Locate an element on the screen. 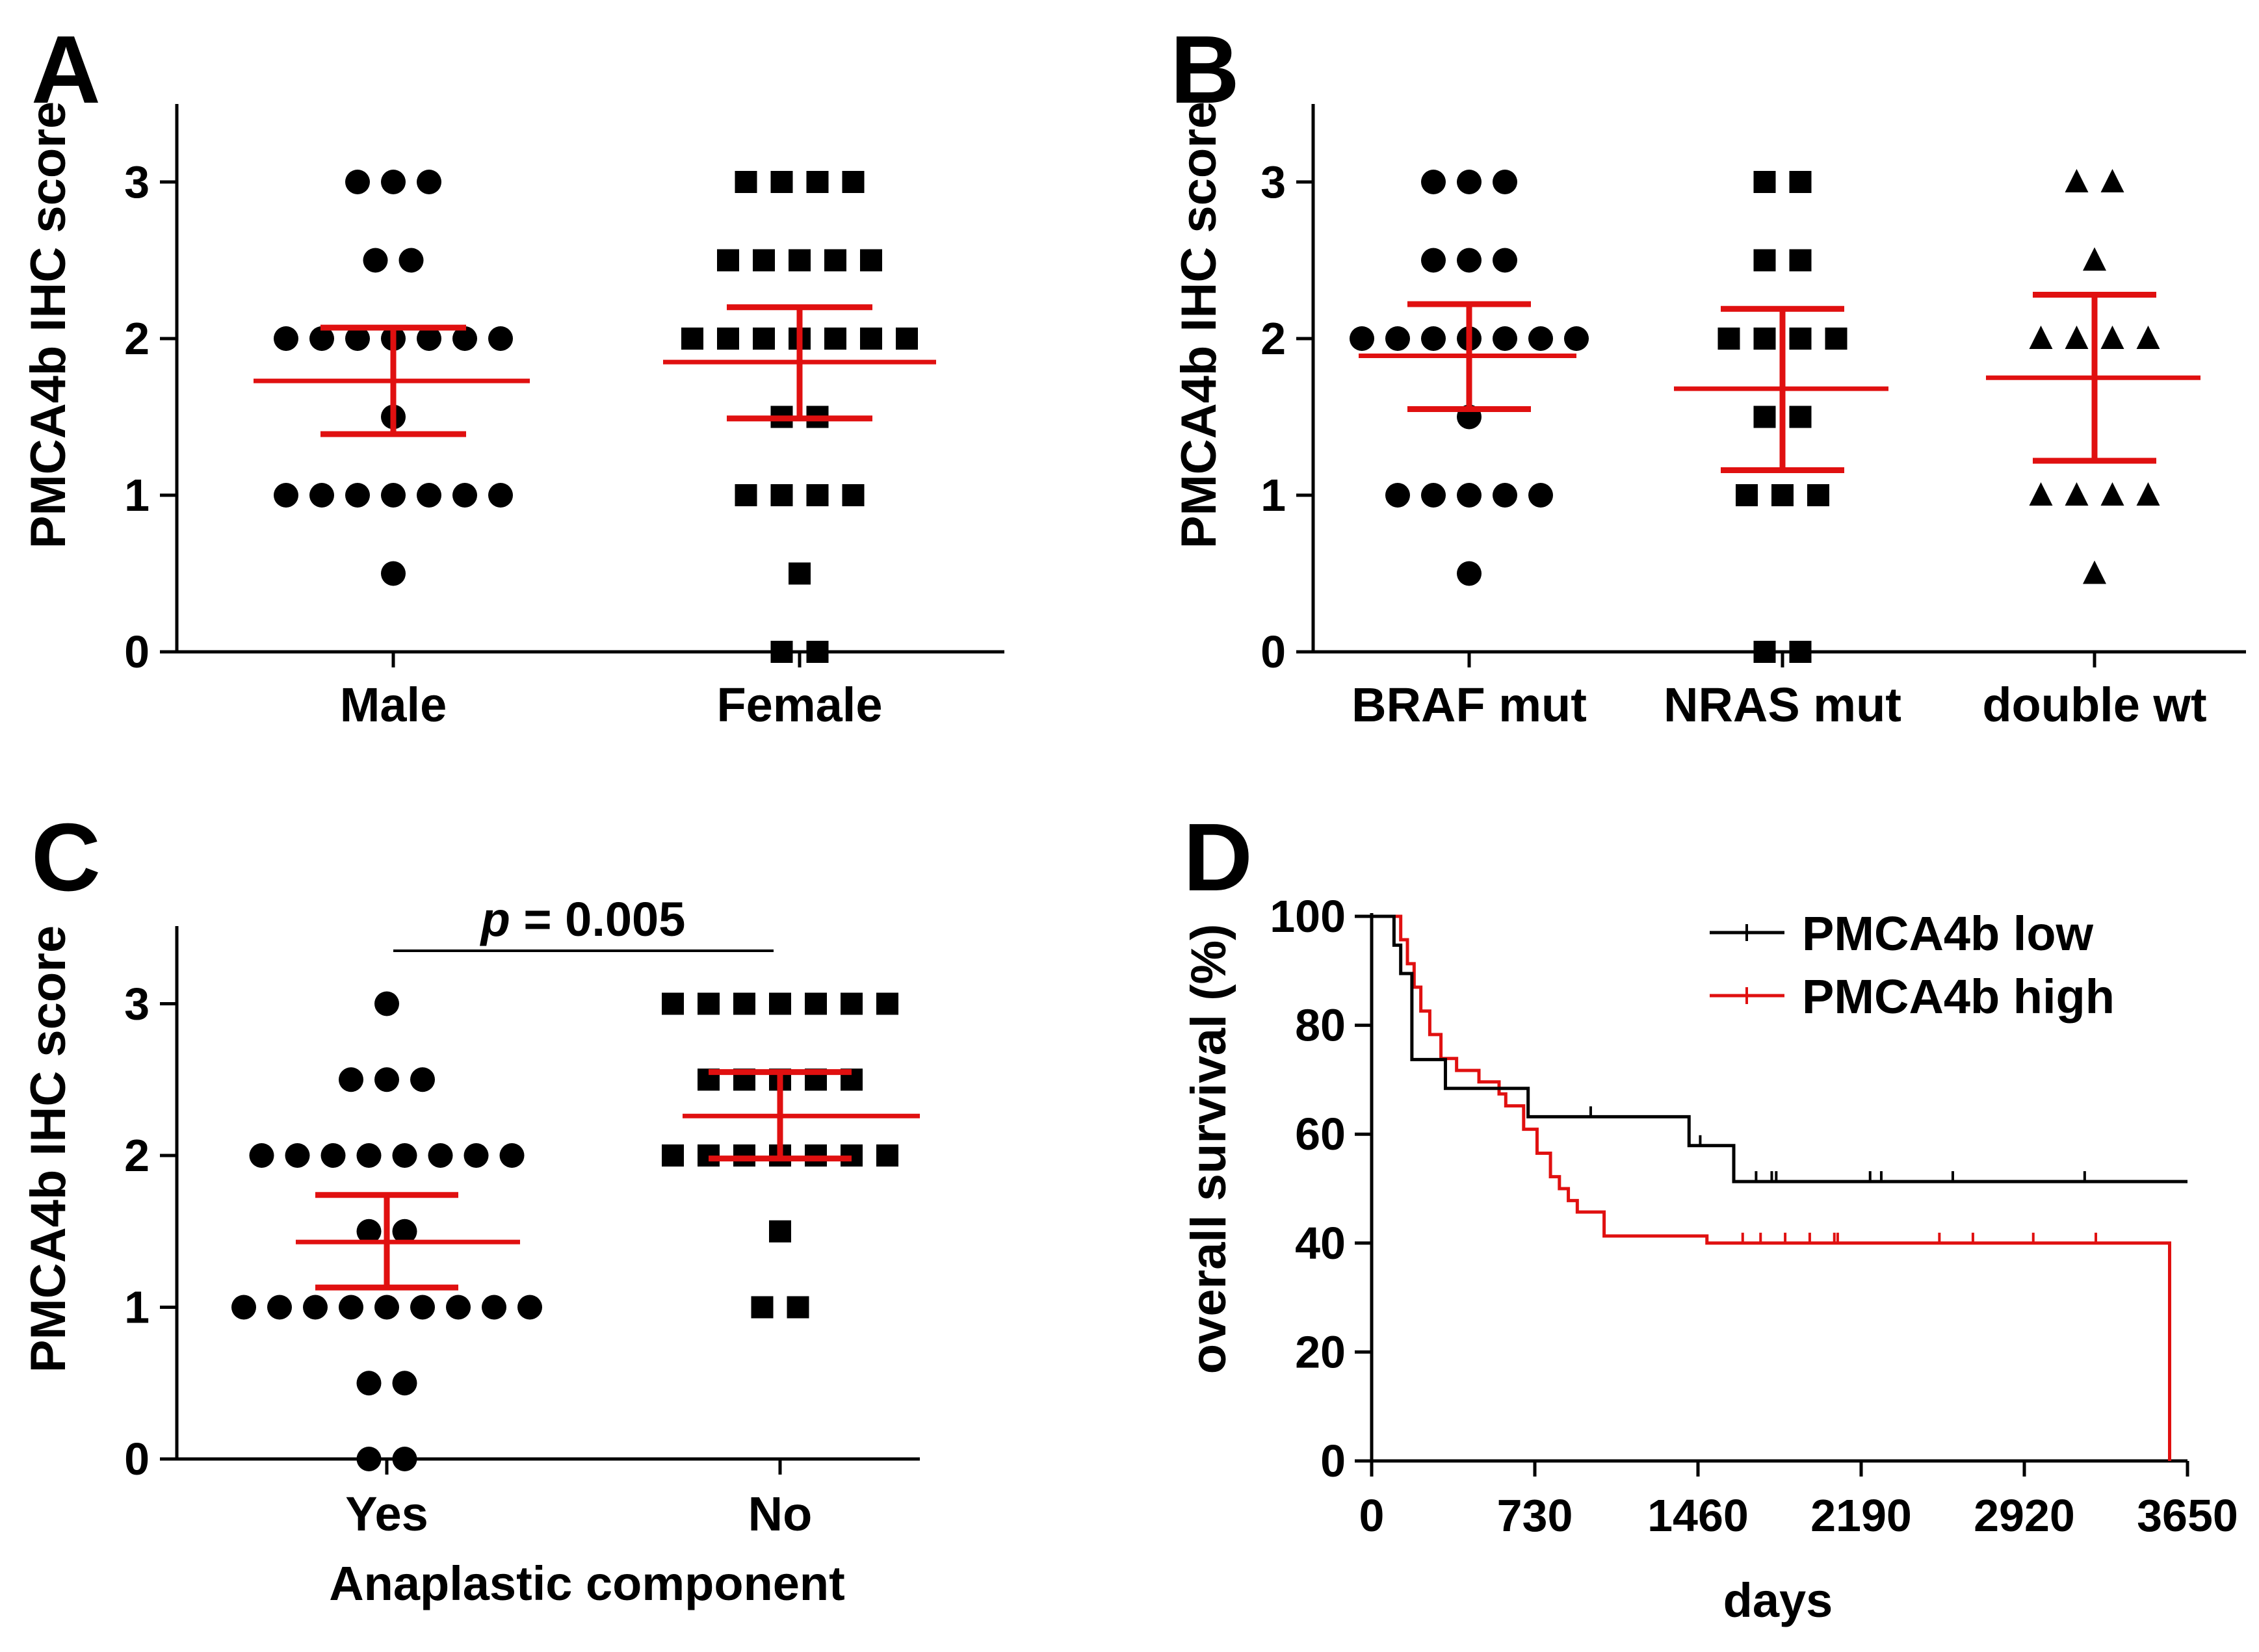 The width and height of the screenshot is (2259, 1652). panel-c-category-yes: Yes is located at coordinates (386, 1514).